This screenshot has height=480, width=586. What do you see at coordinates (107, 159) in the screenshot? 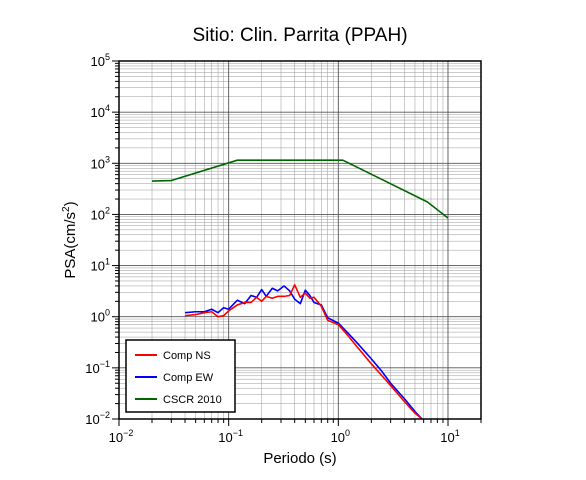
I see `y-tick-label-exp: 3` at bounding box center [107, 159].